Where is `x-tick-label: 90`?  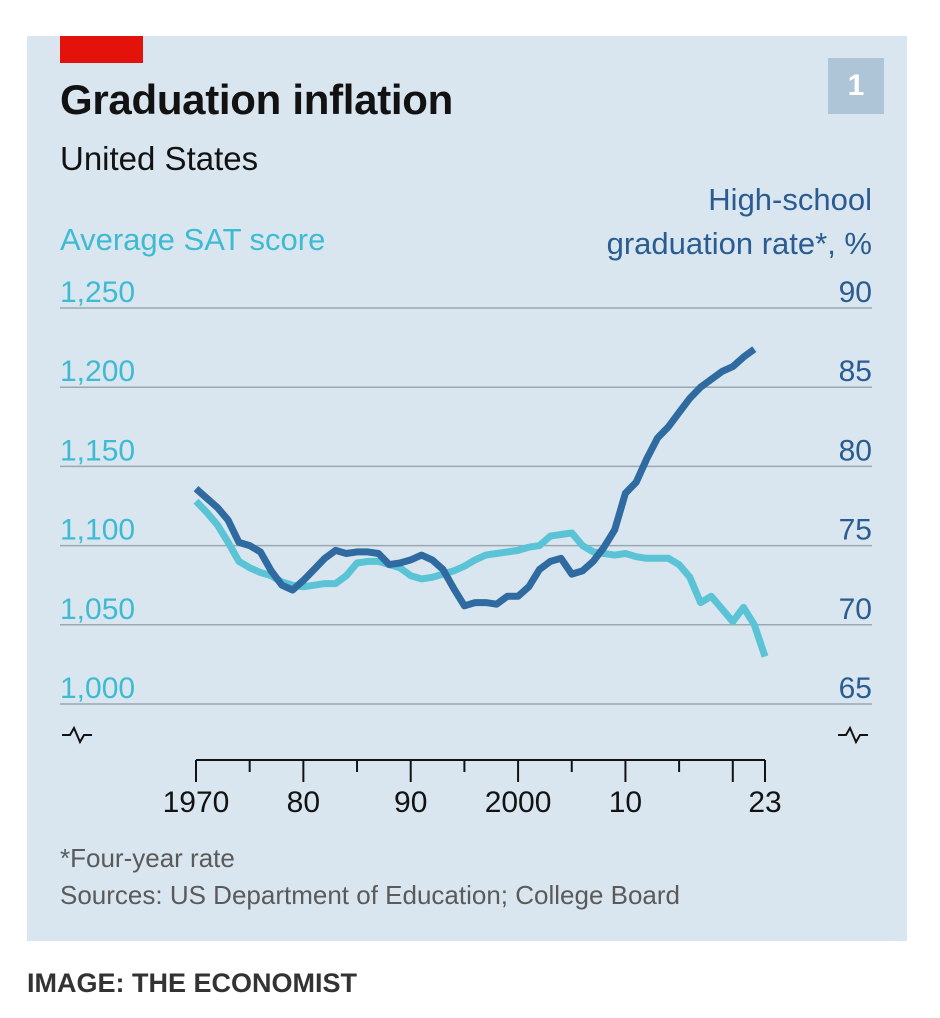 x-tick-label: 90 is located at coordinates (410, 802).